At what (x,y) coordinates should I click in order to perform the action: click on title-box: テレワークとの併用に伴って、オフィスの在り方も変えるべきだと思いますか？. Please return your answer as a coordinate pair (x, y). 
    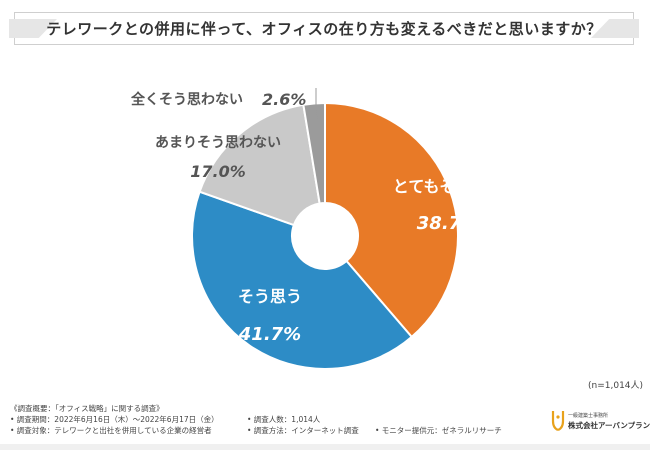
    Looking at the image, I should click on (324, 28).